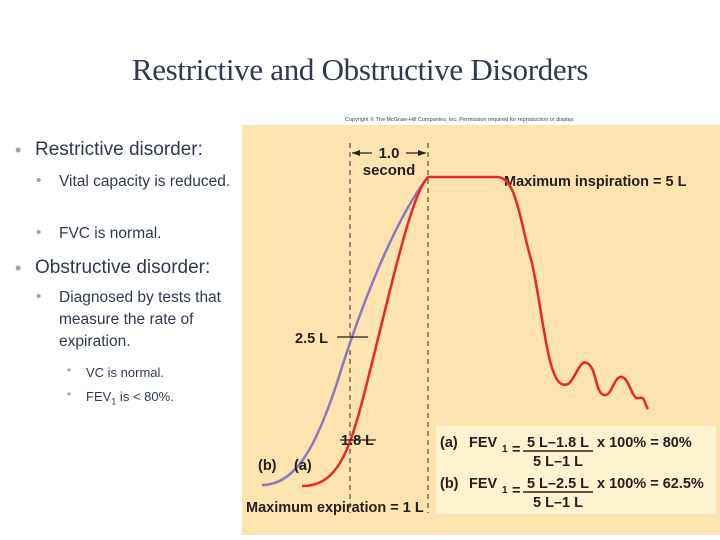 Image resolution: width=720 pixels, height=540 pixels. What do you see at coordinates (483, 443) in the screenshot?
I see `equation-a-fev: FEV` at bounding box center [483, 443].